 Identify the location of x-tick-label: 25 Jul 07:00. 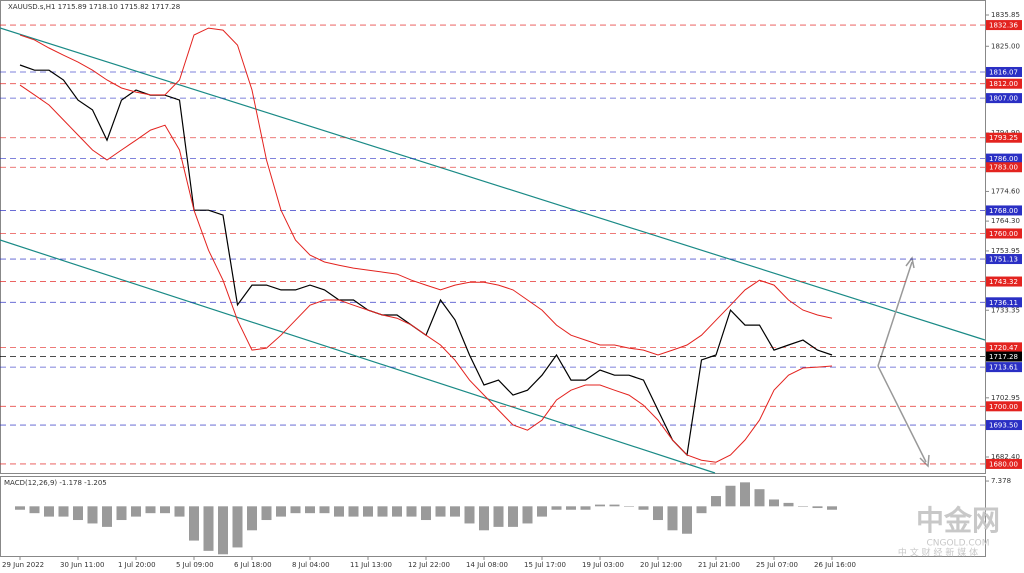
(777, 565).